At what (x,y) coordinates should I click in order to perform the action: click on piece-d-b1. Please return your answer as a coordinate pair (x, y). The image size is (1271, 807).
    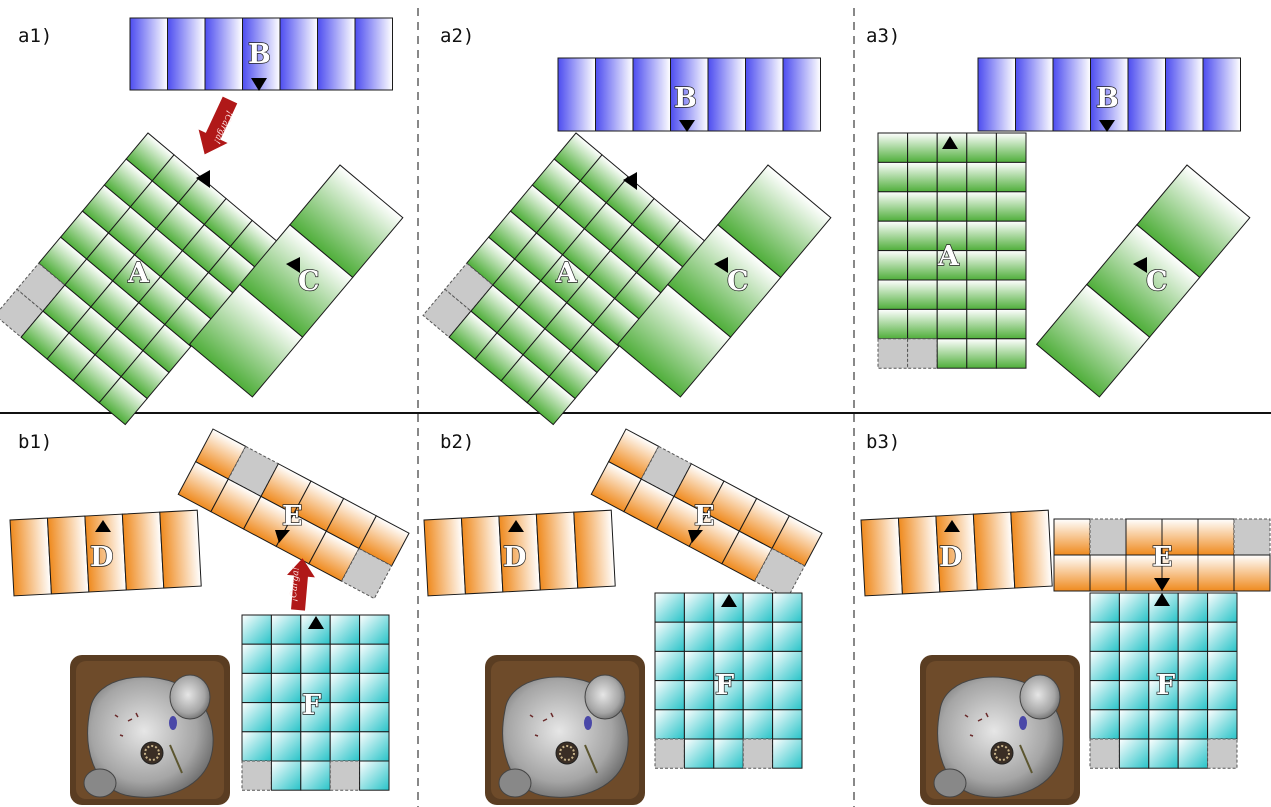
    Looking at the image, I should click on (105, 553).